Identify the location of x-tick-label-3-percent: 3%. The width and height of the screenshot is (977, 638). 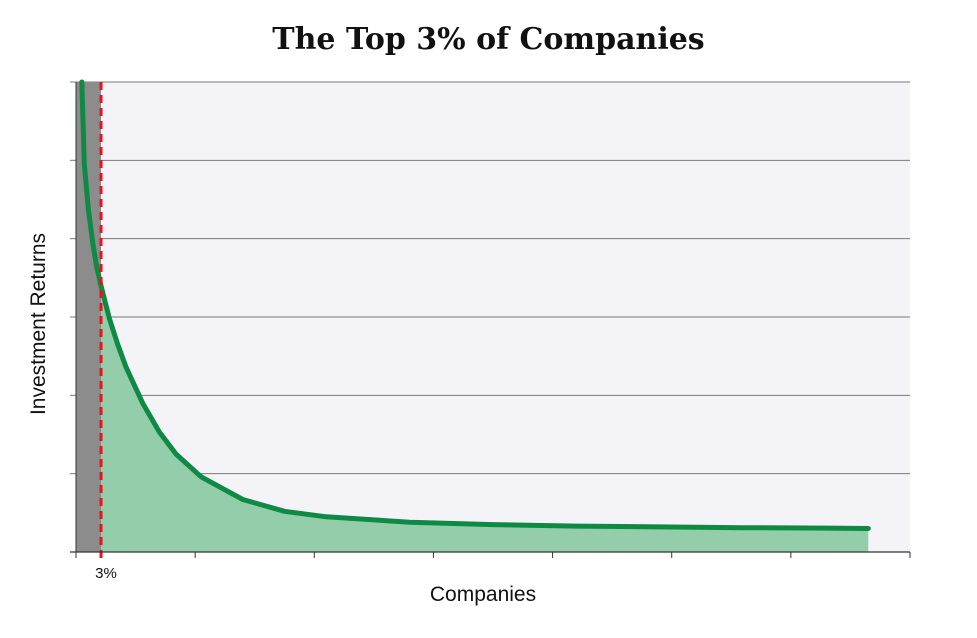
(106, 573).